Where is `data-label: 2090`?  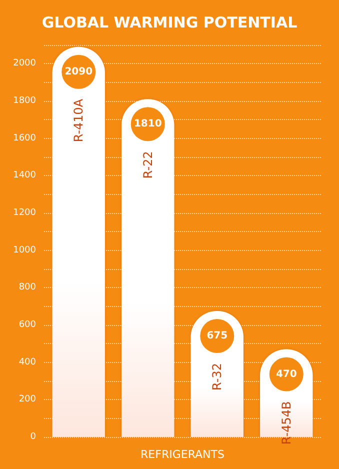
data-label: 2090 is located at coordinates (78, 72).